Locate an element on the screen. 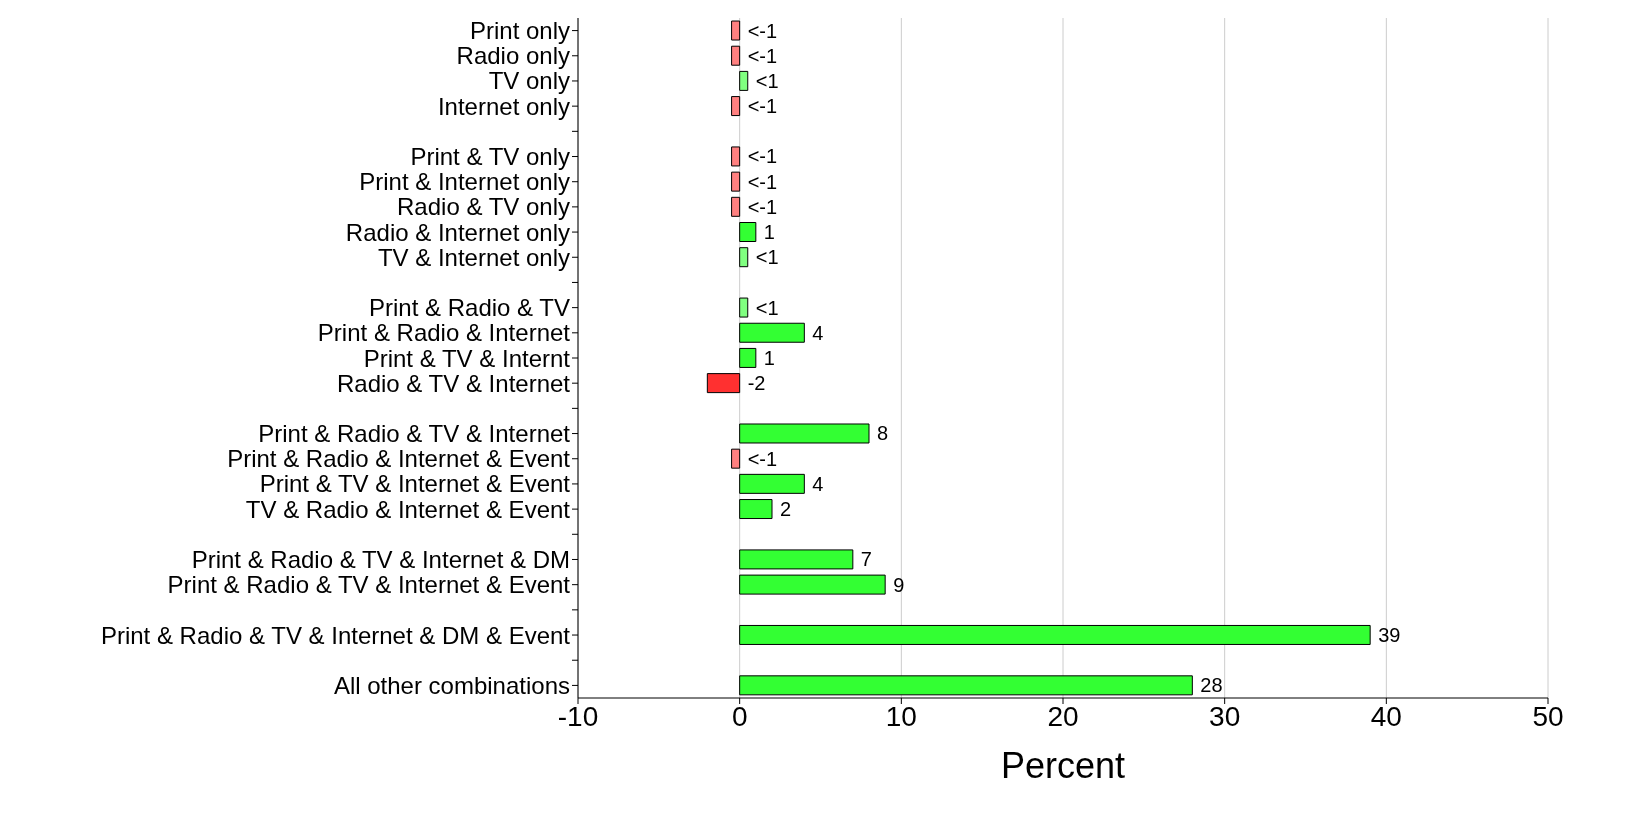 The width and height of the screenshot is (1625, 824). x-tick-label: 40 is located at coordinates (1386, 716).